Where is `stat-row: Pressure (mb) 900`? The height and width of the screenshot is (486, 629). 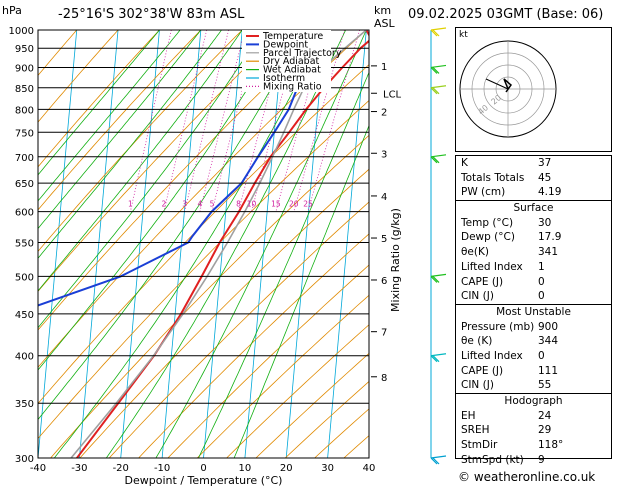 stat-row: Pressure (mb) 900 is located at coordinates (533, 327).